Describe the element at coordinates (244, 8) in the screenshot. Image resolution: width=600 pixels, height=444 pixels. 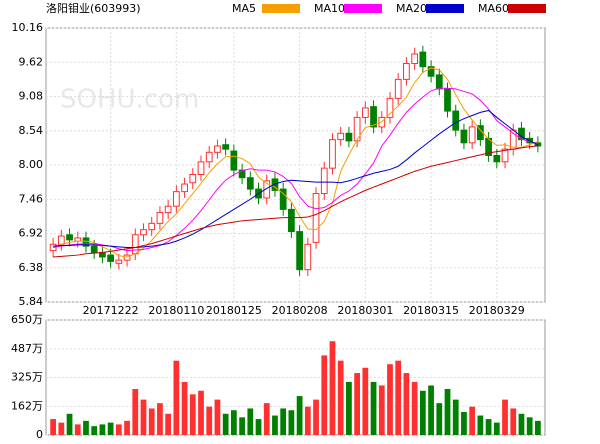
I see `legend-label: MA5` at that location.